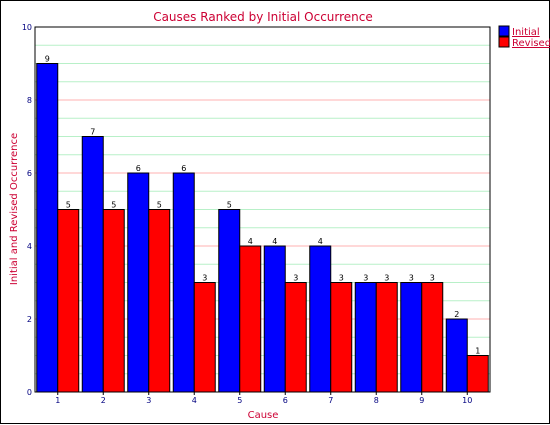 The width and height of the screenshot is (550, 425). Describe the element at coordinates (421, 400) in the screenshot. I see `x-tick-label-9: 9` at that location.